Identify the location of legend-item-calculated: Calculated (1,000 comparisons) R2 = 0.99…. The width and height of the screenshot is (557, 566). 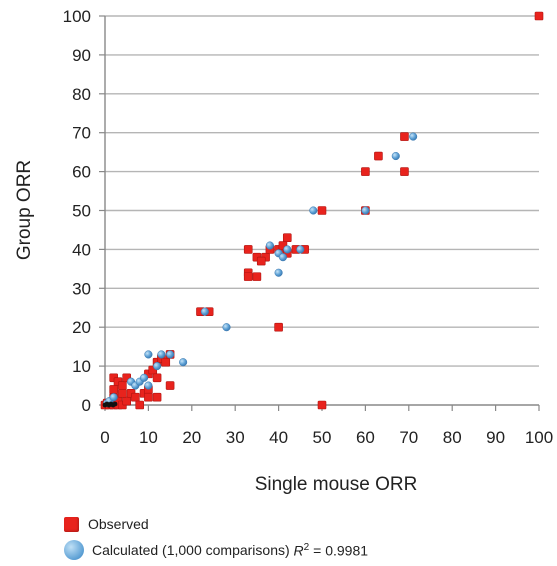
(216, 550).